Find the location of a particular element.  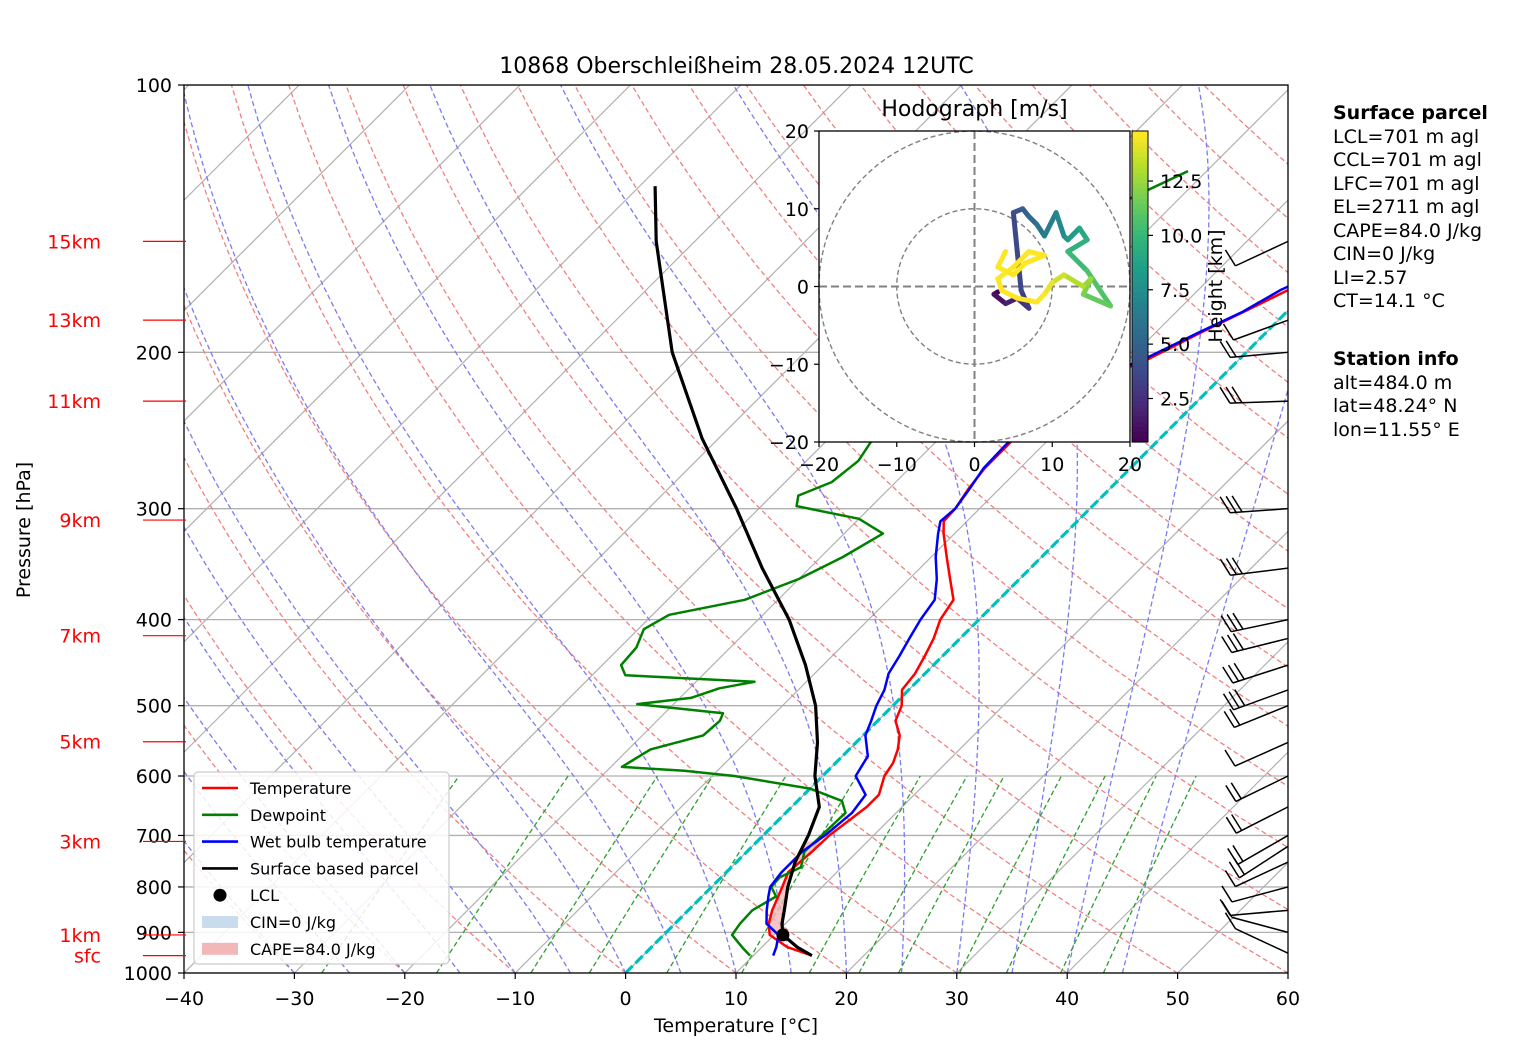

height-label: 3km is located at coordinates (80, 842).